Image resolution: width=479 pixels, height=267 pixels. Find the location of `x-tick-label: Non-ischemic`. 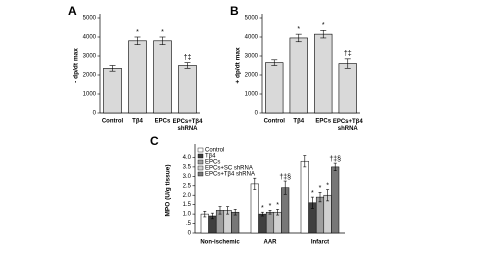

x-tick-label: Non-ischemic is located at coordinates (220, 243).